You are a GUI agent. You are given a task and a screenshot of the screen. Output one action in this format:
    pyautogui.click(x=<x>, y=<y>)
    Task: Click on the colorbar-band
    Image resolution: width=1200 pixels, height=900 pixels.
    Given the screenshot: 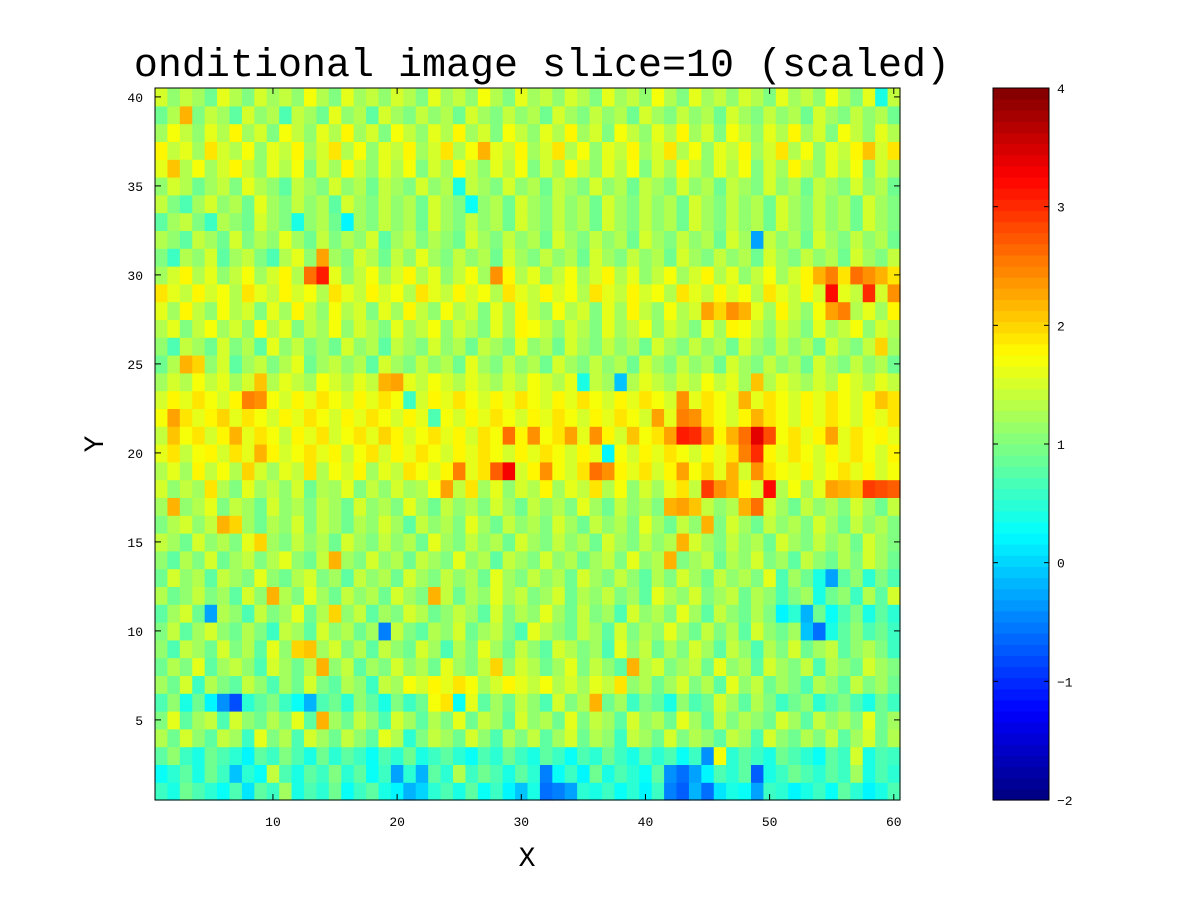 What is the action you would take?
    pyautogui.click(x=1021, y=650)
    